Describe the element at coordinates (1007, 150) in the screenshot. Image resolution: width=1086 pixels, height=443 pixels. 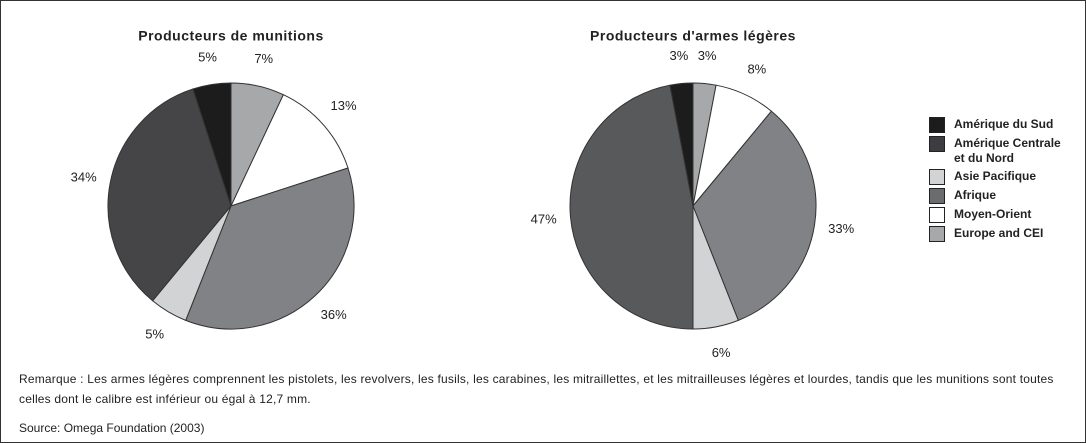
I see `legend-label: Amérique Centrale et du Nord` at that location.